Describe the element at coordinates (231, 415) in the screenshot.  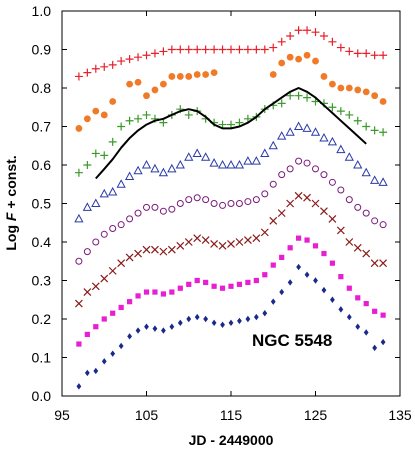
I see `x-tick-label: 115` at that location.